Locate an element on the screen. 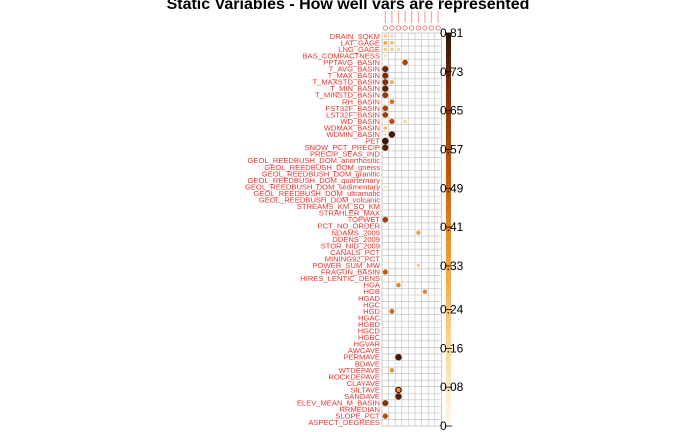  row-label: GEOL_REEDBUSH_DOM_ultramafic is located at coordinates (316, 193).